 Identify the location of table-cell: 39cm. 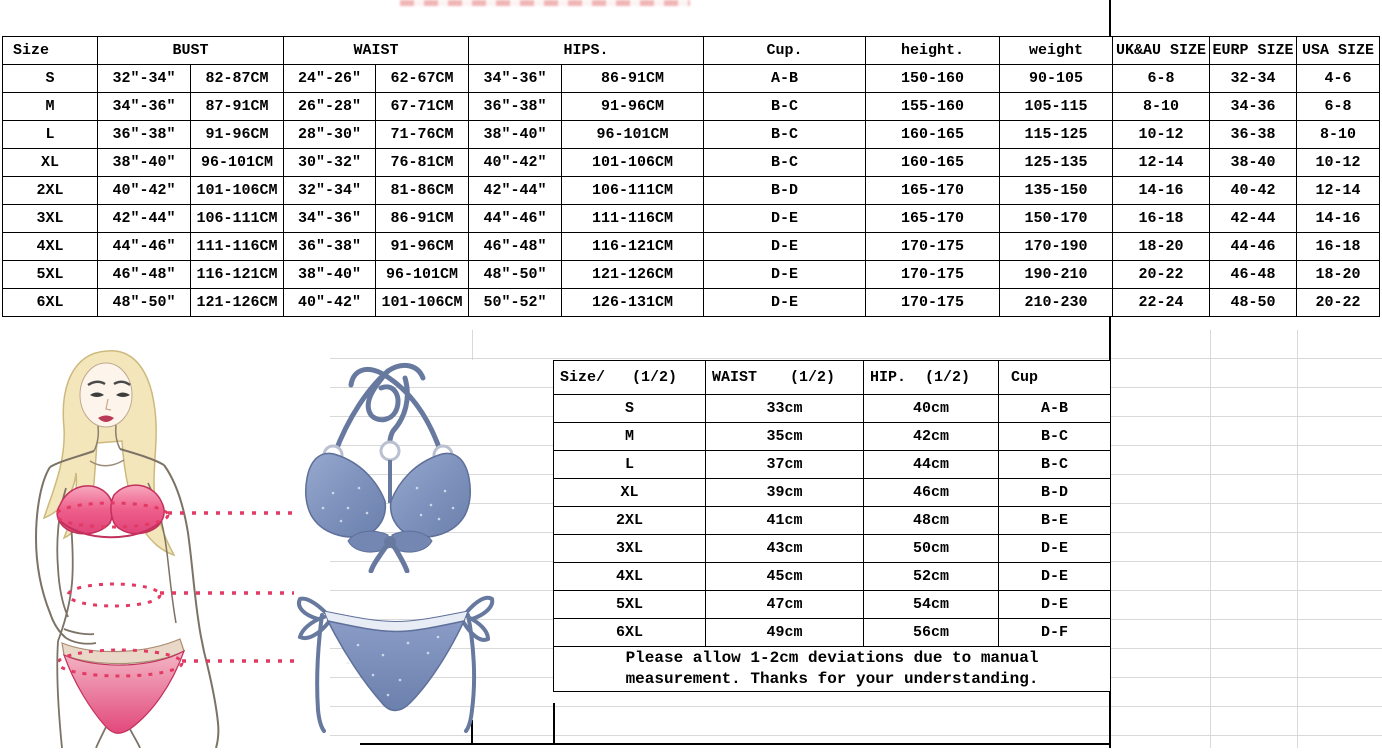
(784, 492).